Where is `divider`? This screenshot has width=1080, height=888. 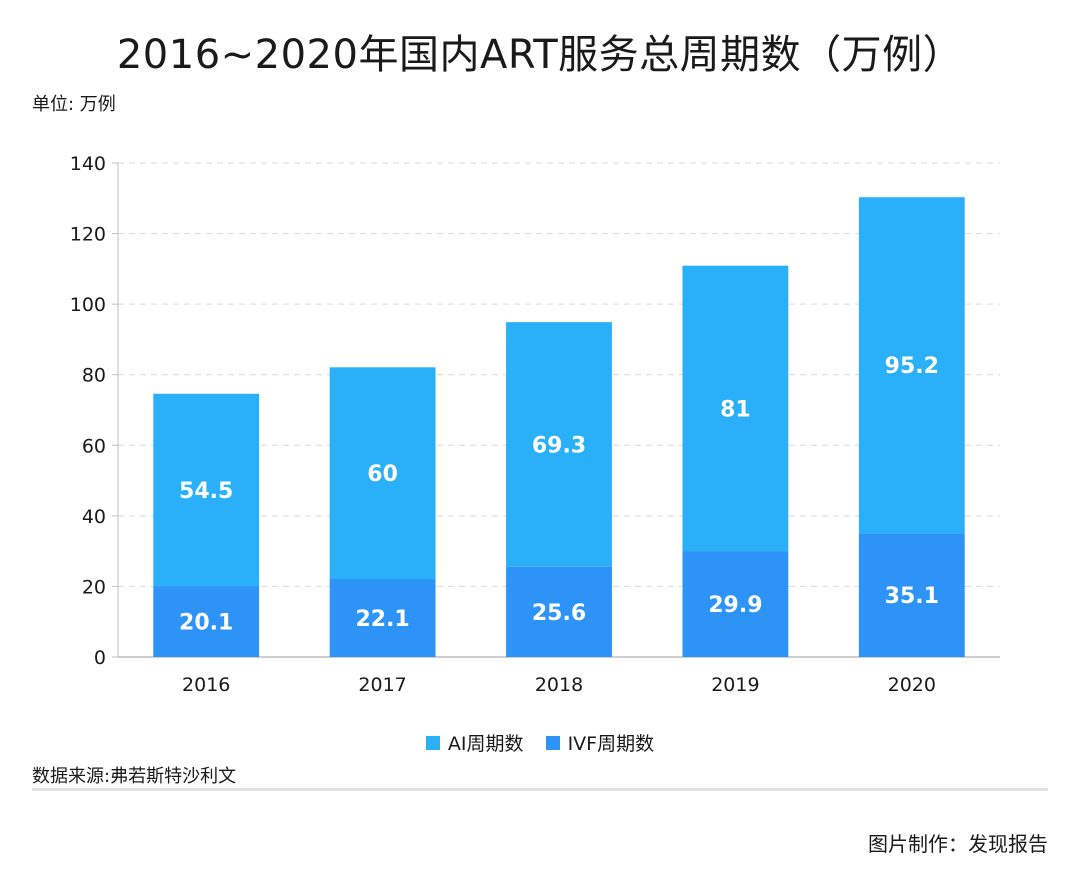
divider is located at coordinates (540, 789).